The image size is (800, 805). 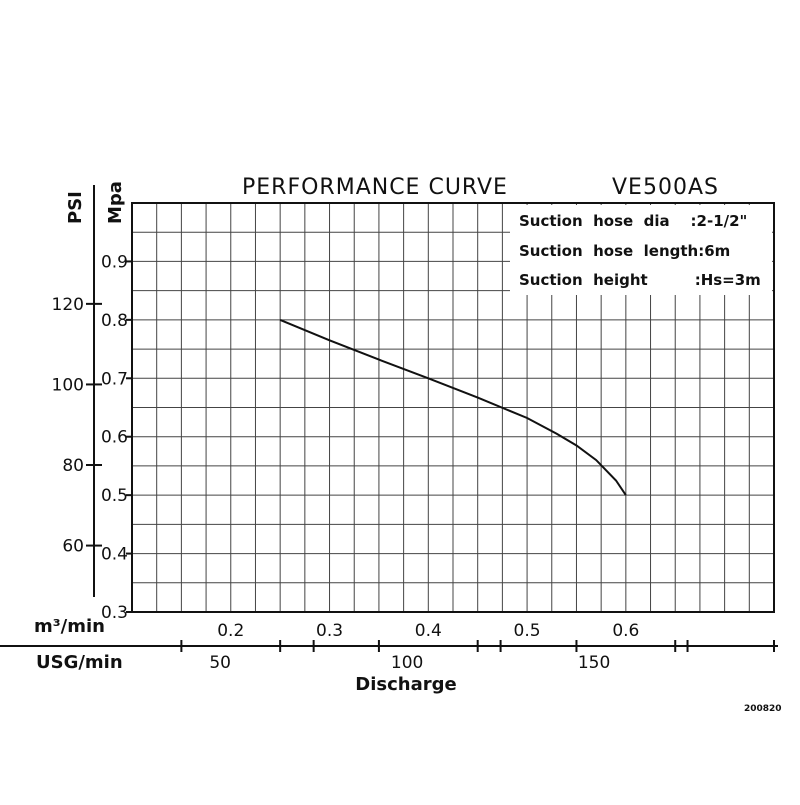 What do you see at coordinates (329, 631) in the screenshot?
I see `x-tick-label: 0.3` at bounding box center [329, 631].